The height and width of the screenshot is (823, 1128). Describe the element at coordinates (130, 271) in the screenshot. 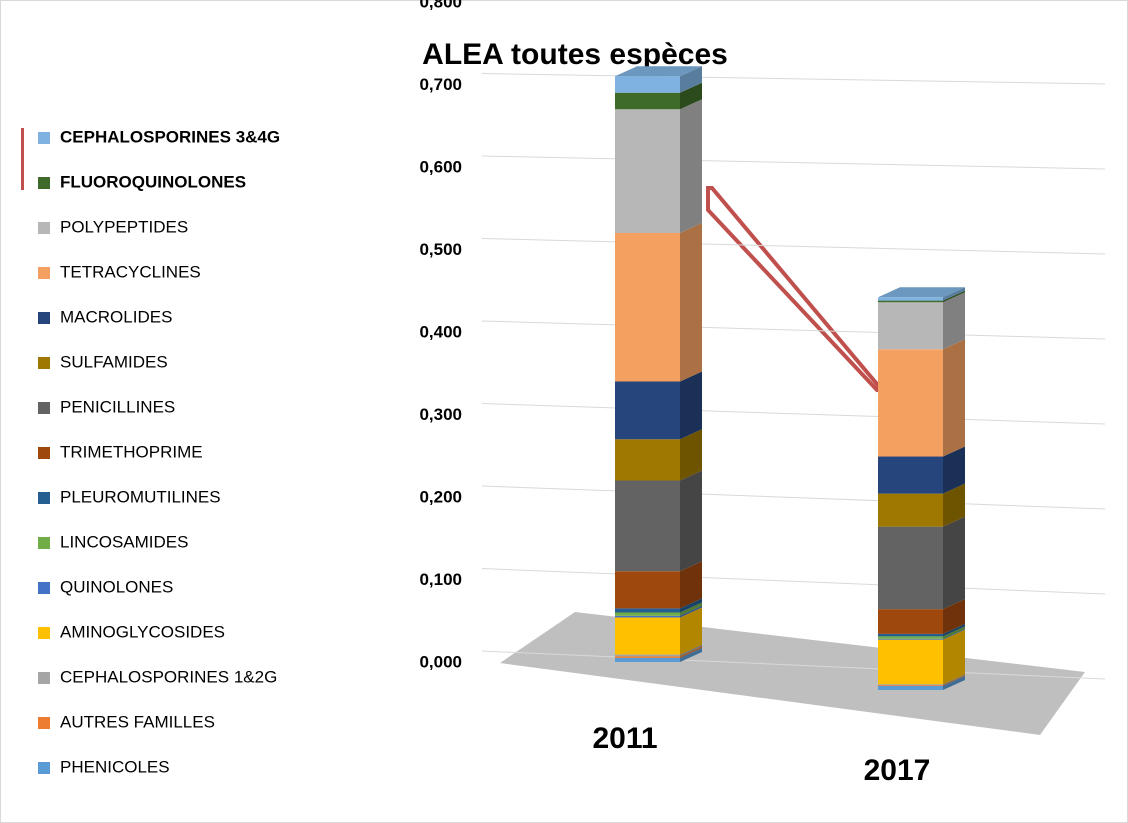

I see `legend-label: TETRACYCLINES` at that location.